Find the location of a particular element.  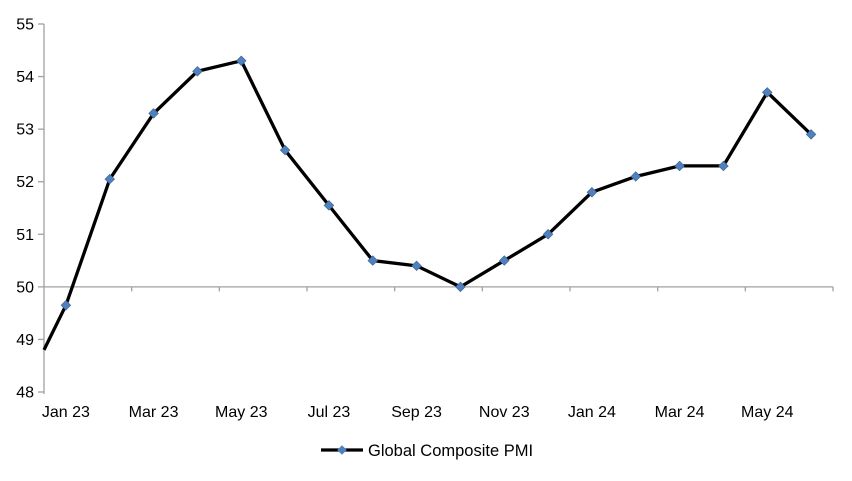

legend-label: Global Composite PMI is located at coordinates (450, 451).